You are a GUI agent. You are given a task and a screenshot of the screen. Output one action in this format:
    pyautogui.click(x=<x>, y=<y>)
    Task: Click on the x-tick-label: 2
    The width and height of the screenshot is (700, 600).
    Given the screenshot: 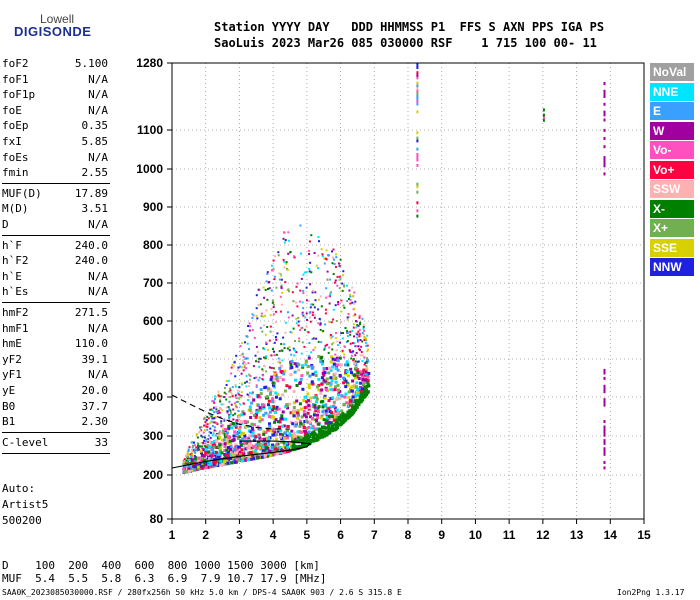 What is the action you would take?
    pyautogui.click(x=205, y=535)
    